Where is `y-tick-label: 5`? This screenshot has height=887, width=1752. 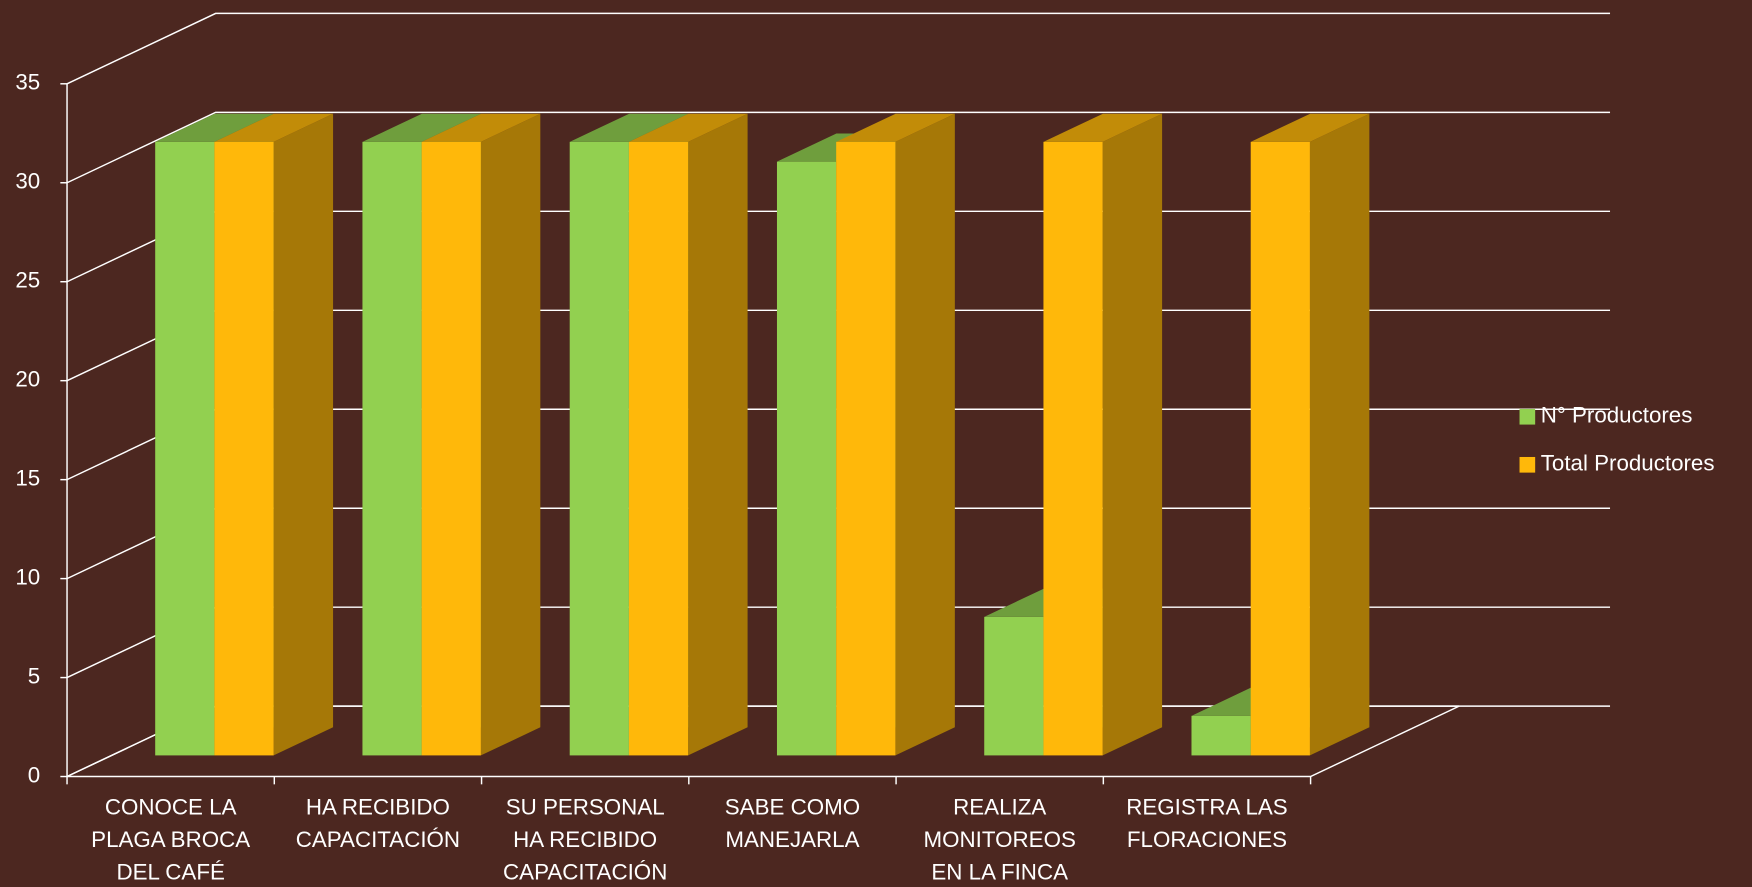
y-tick-label: 5 is located at coordinates (34, 675).